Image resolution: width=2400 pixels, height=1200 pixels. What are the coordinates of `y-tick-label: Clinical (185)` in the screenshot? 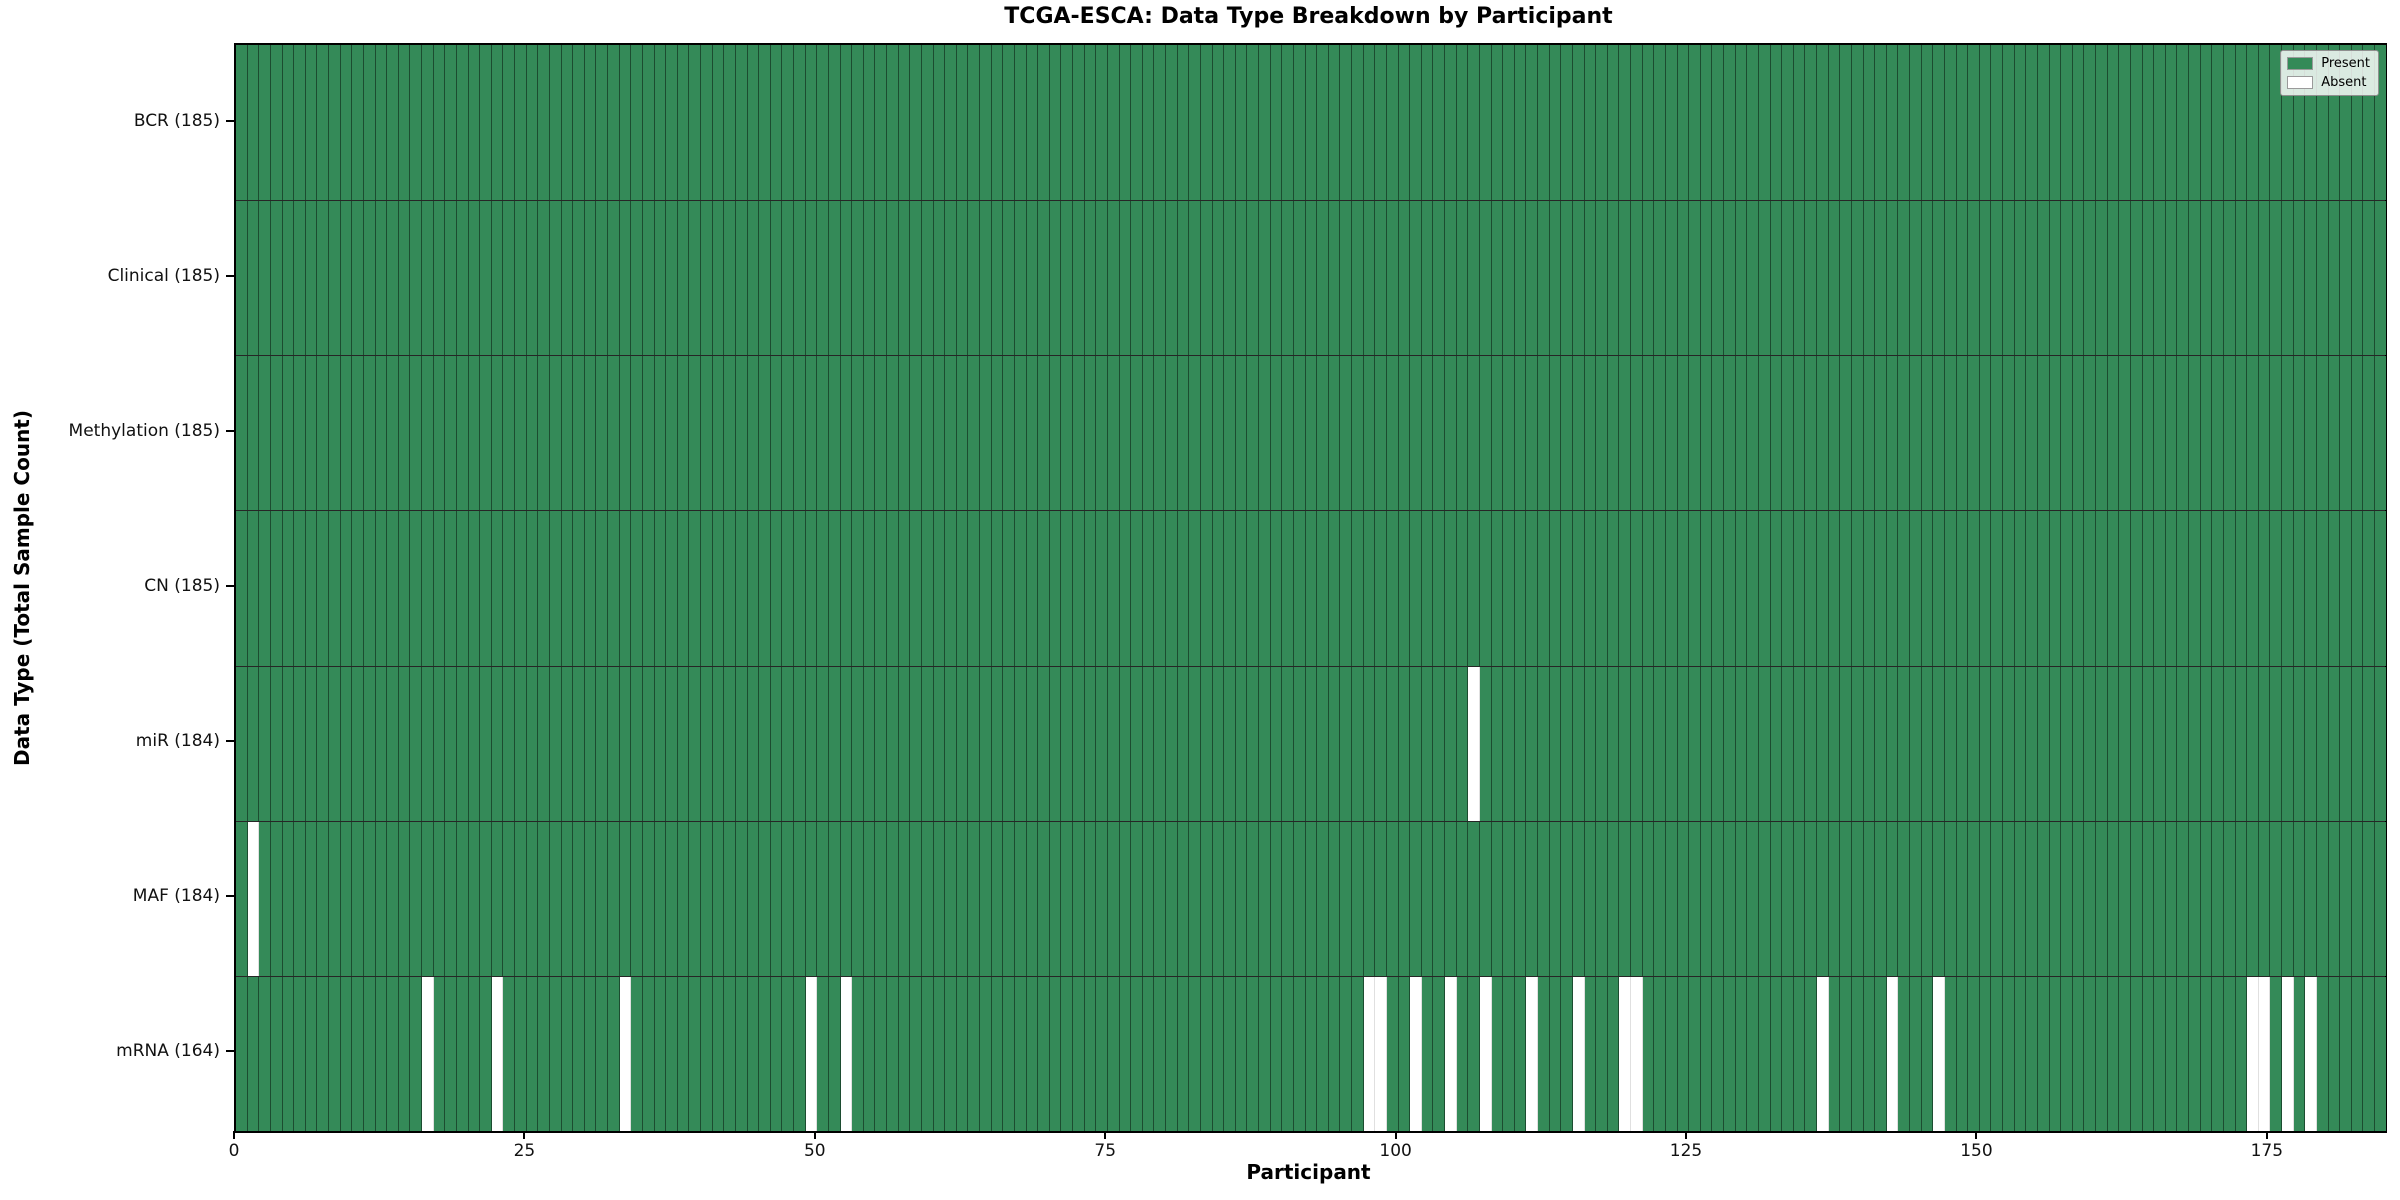 It's located at (163, 275).